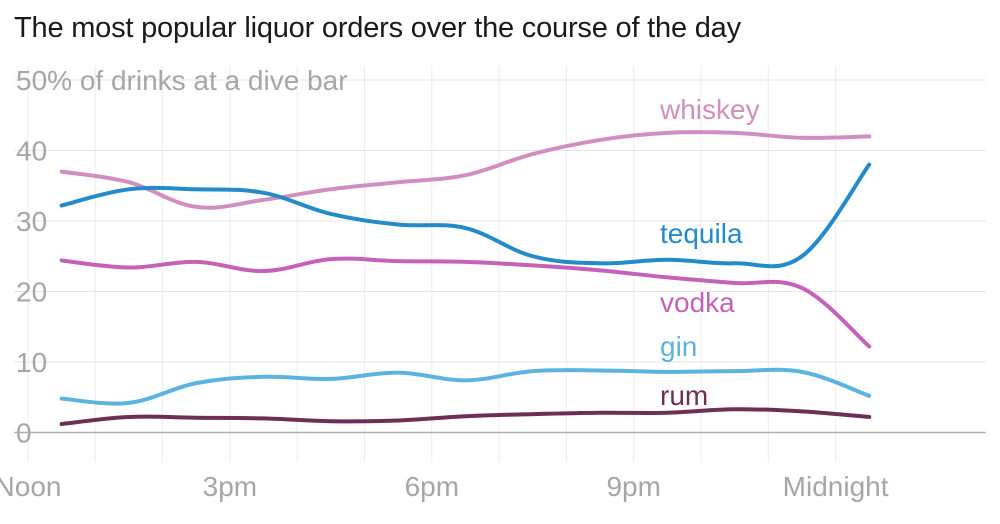  Describe the element at coordinates (31, 221) in the screenshot. I see `y-tick-label: 30` at that location.